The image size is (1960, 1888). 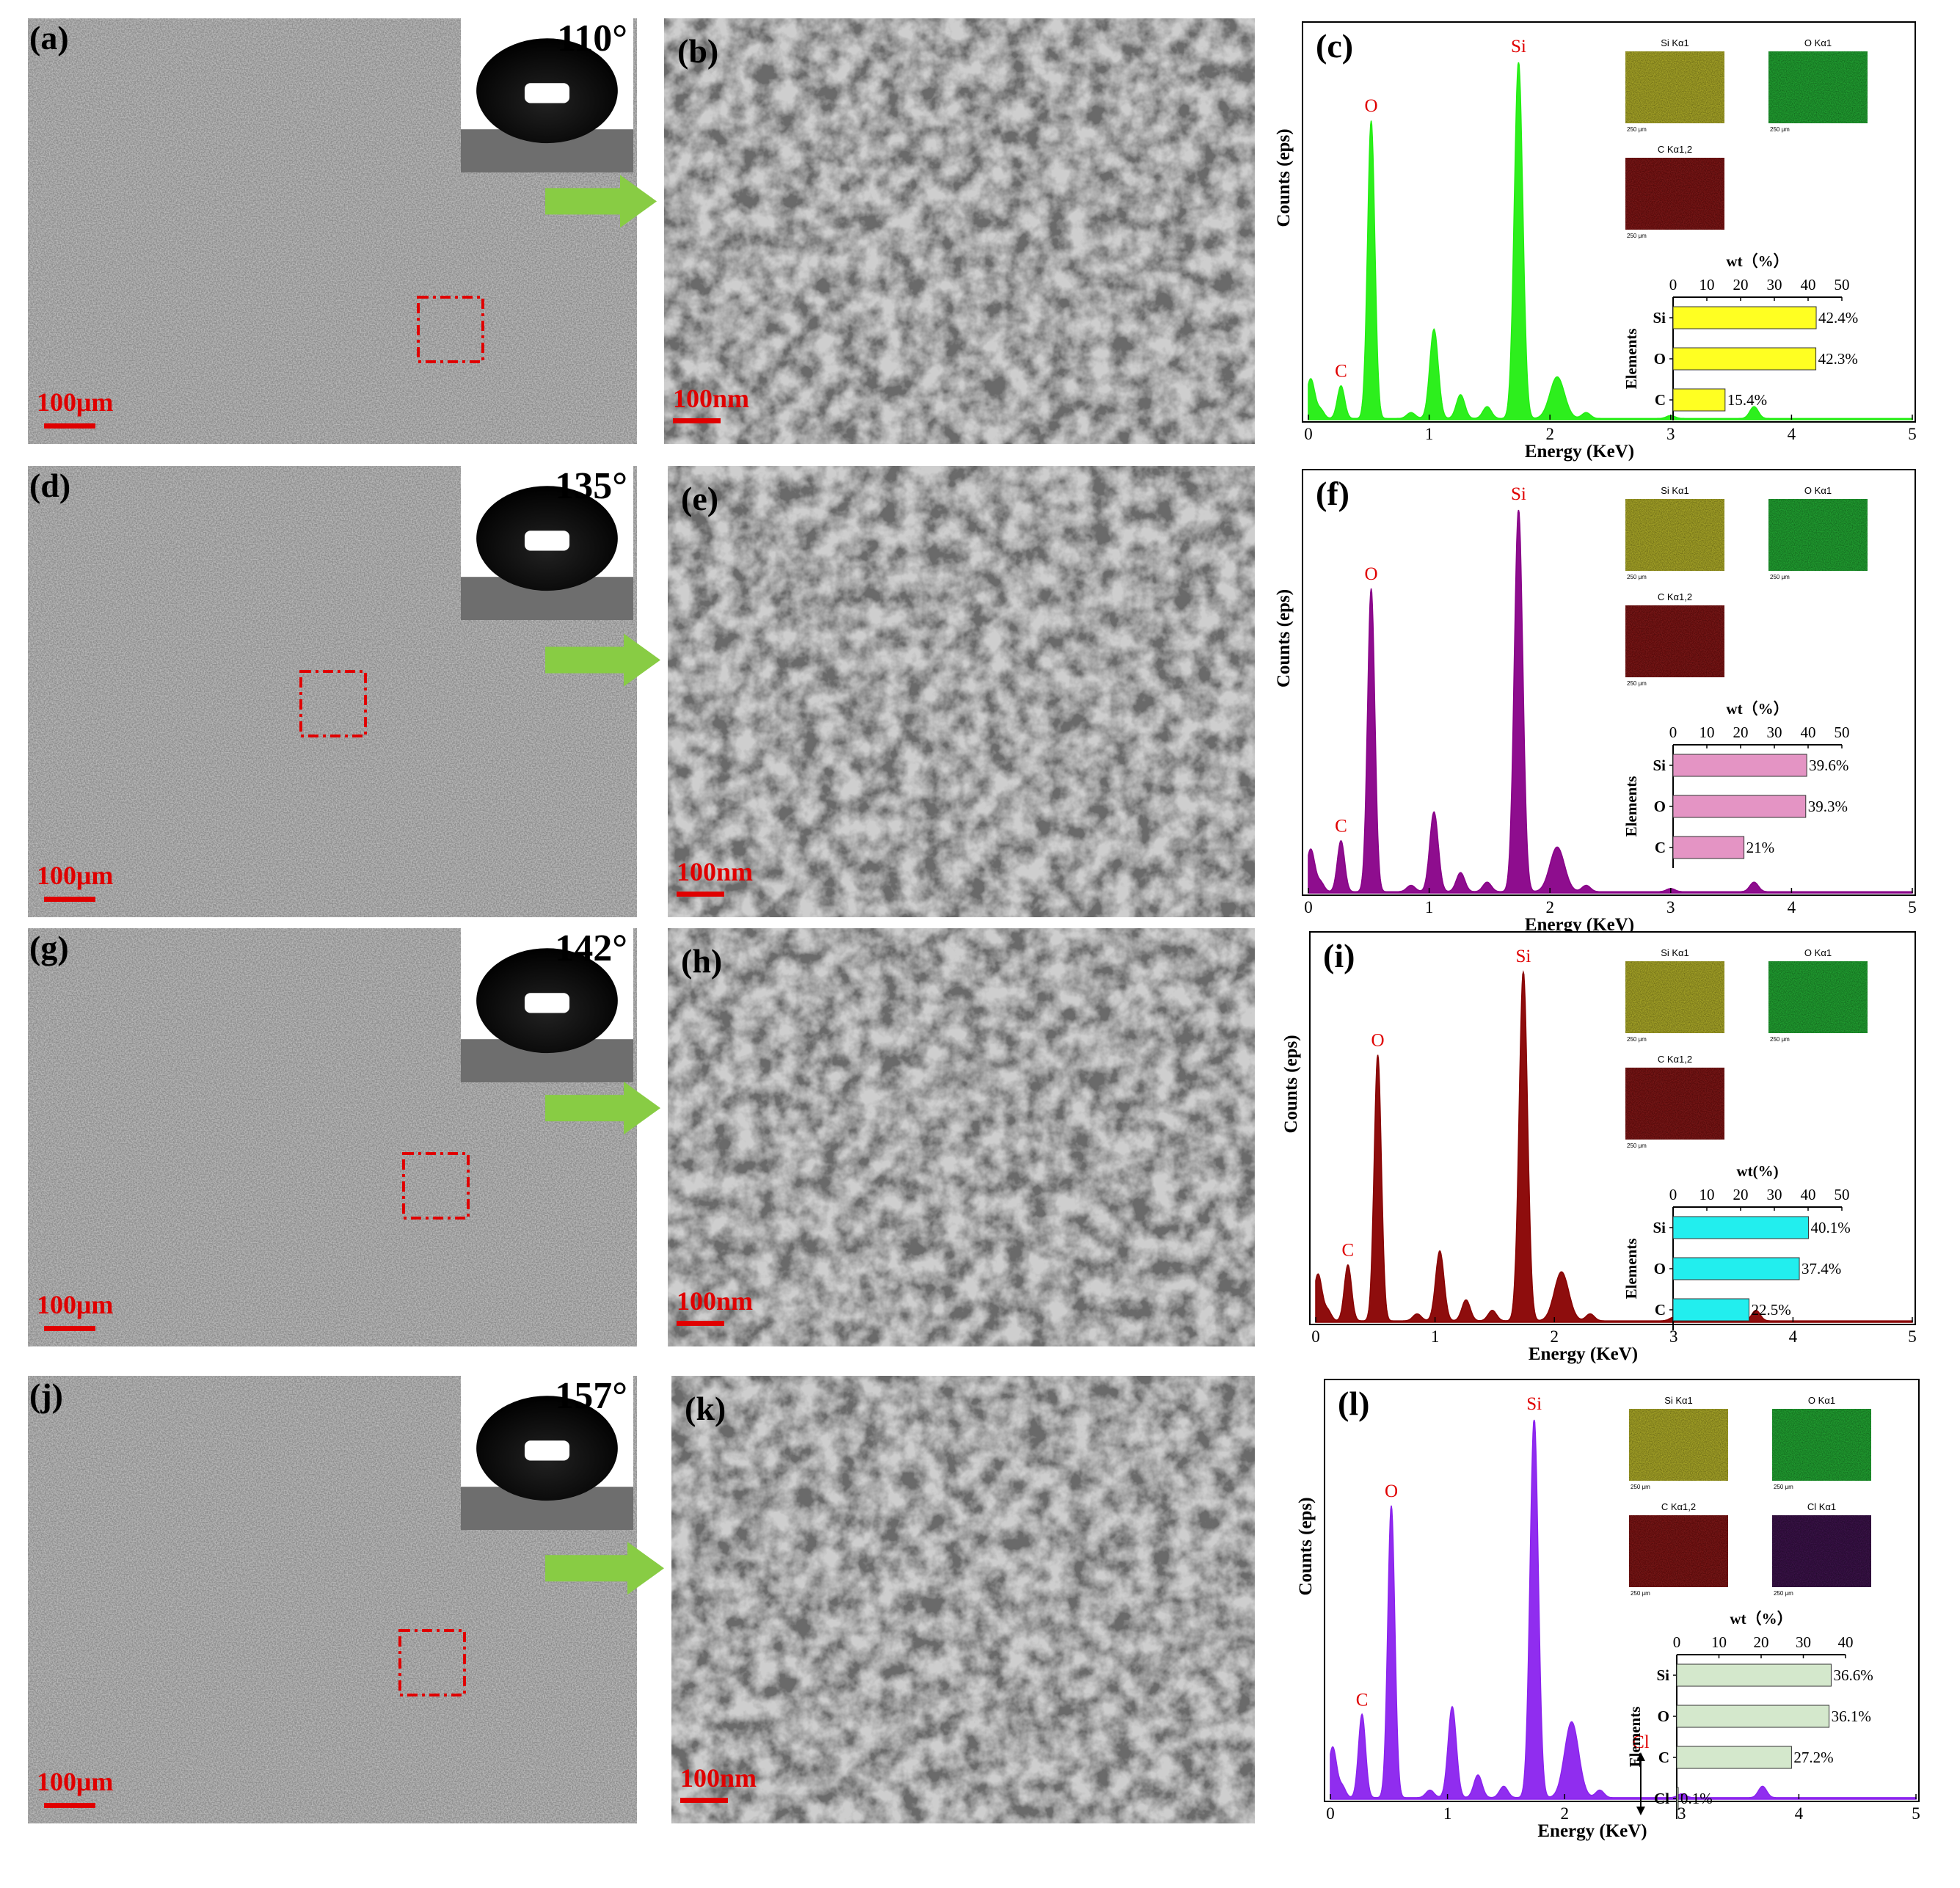 What do you see at coordinates (1838, 318) in the screenshot?
I see `bar-value-label: 42.4%` at bounding box center [1838, 318].